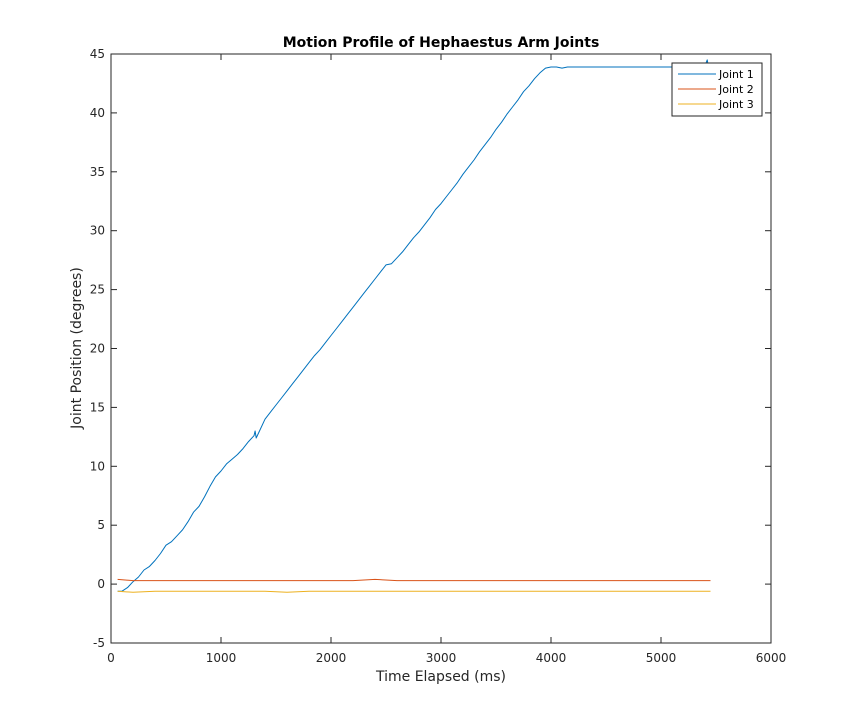  Describe the element at coordinates (551, 658) in the screenshot. I see `x-tick-label: 4000` at that location.